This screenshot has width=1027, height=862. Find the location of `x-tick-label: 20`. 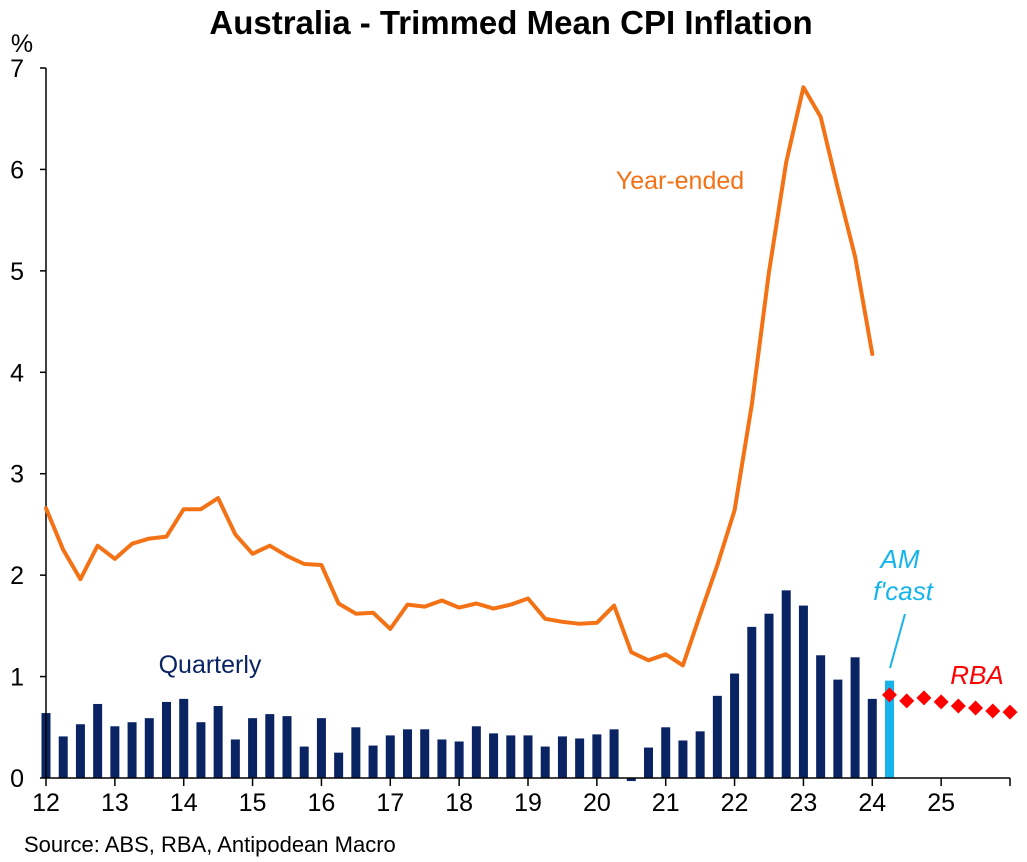

x-tick-label: 20 is located at coordinates (597, 803).